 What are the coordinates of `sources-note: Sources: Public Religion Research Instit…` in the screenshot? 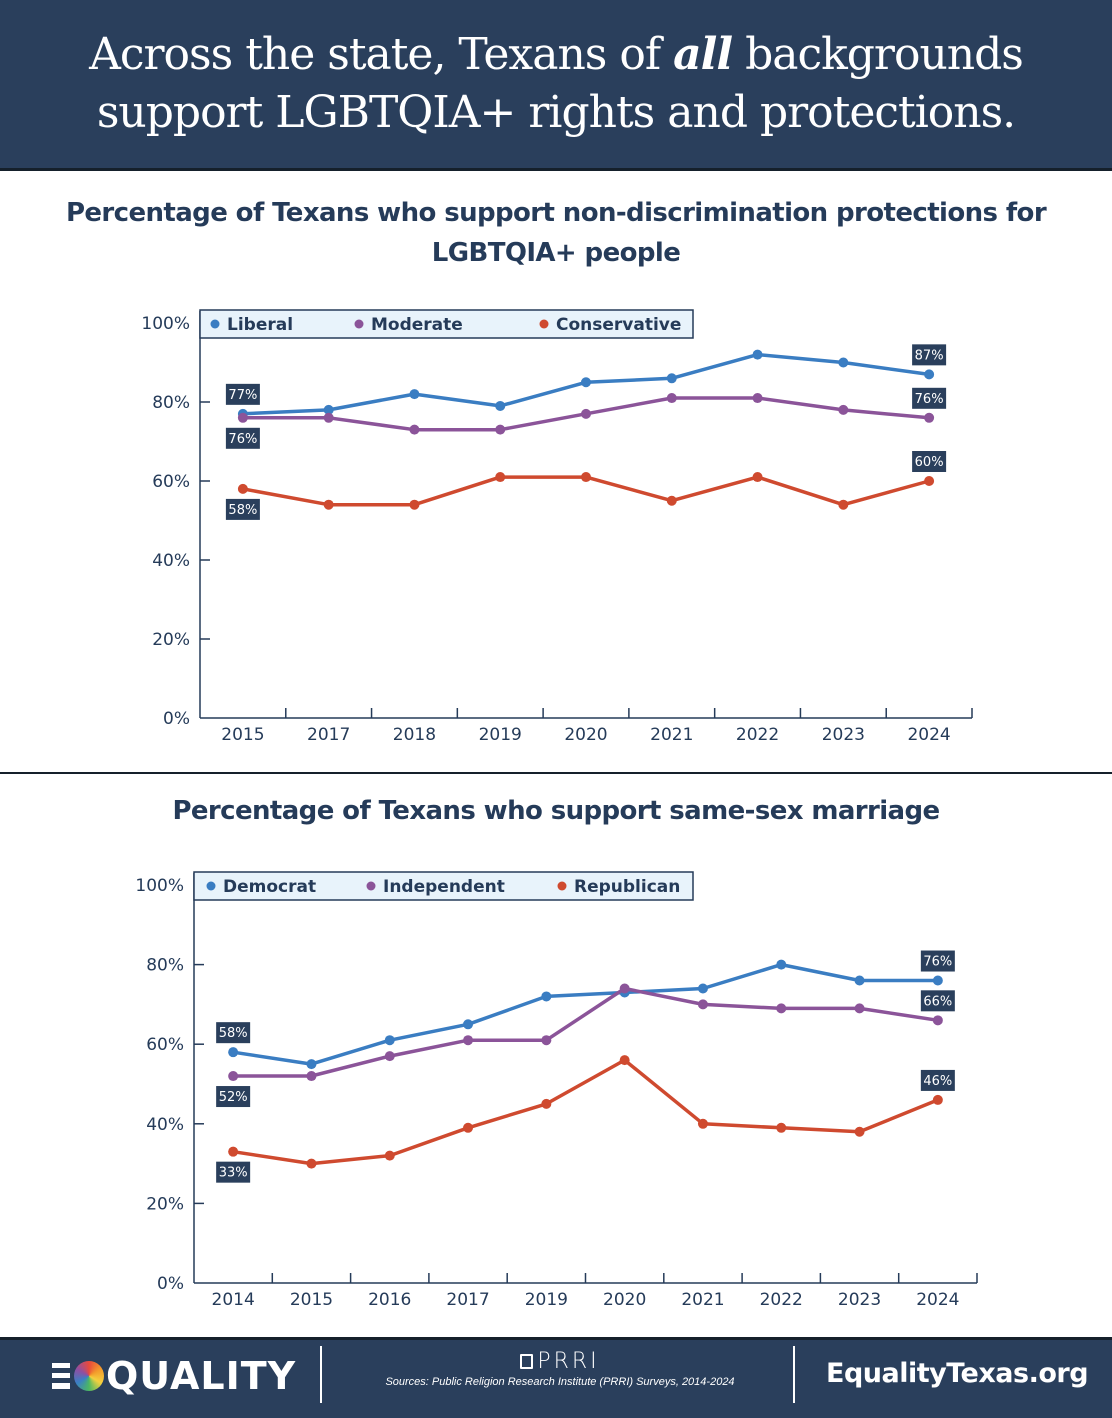 It's located at (560, 1382).